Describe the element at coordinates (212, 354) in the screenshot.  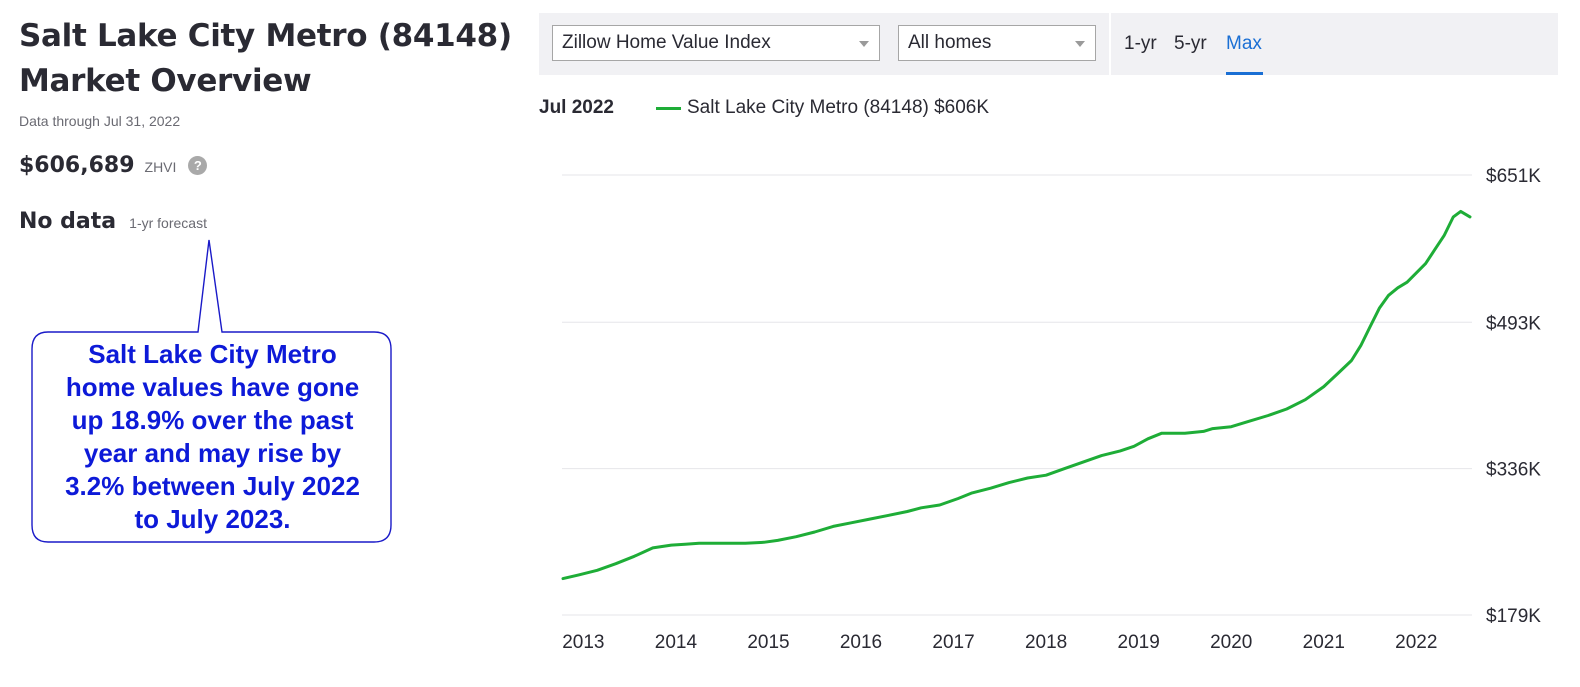
I see `callout-line: Salt Lake City Metro` at that location.